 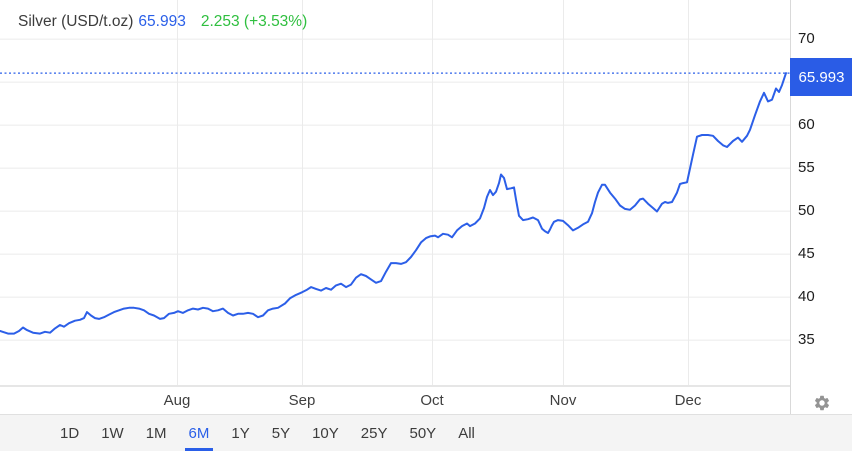 What do you see at coordinates (395, 400) in the screenshot?
I see `x-axis: Aug Sep Oct Nov Dec` at bounding box center [395, 400].